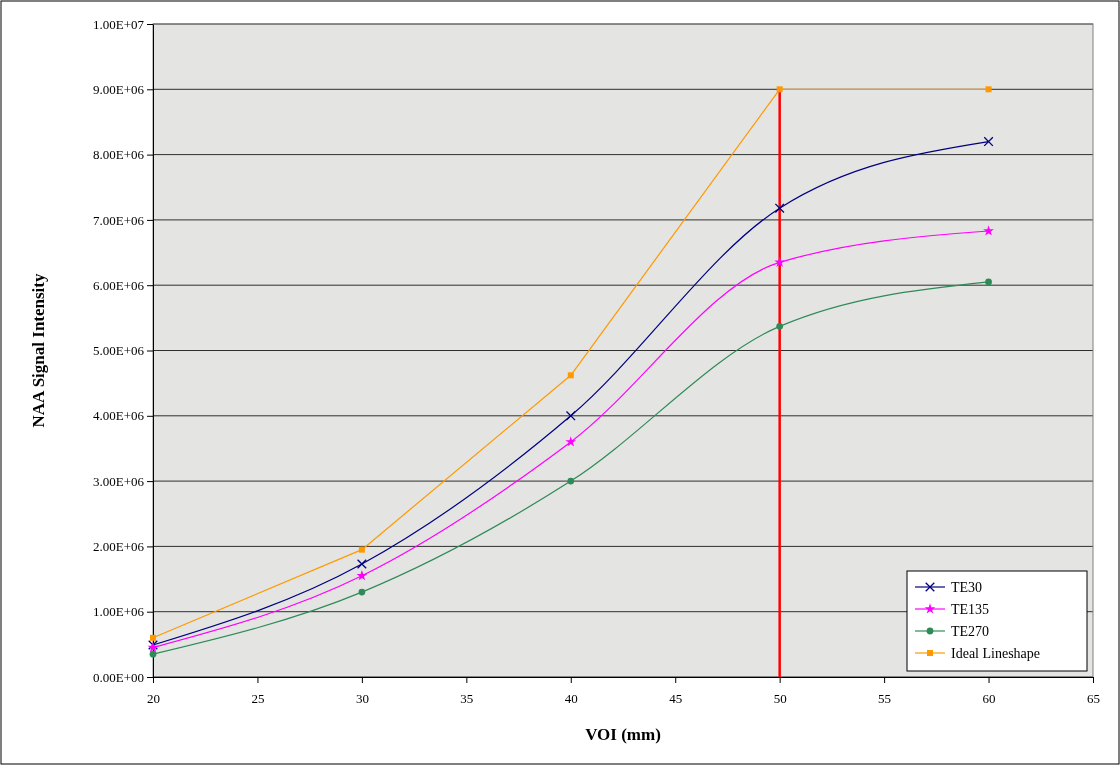 The image size is (1120, 765). What do you see at coordinates (118, 677) in the screenshot?
I see `y-tick-label: 0.00E+00` at bounding box center [118, 677].